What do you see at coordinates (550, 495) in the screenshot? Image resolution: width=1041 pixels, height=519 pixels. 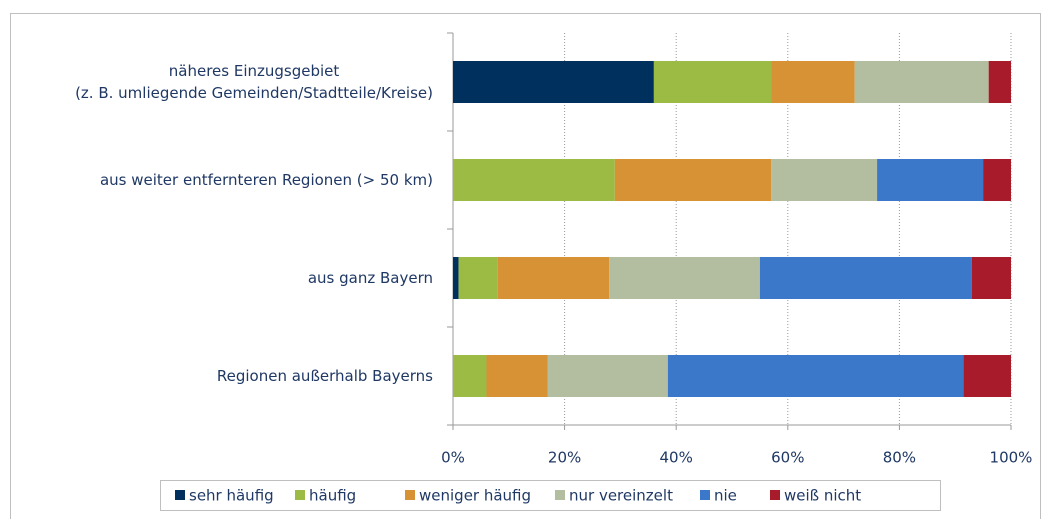 I see `legend-box` at bounding box center [550, 495].